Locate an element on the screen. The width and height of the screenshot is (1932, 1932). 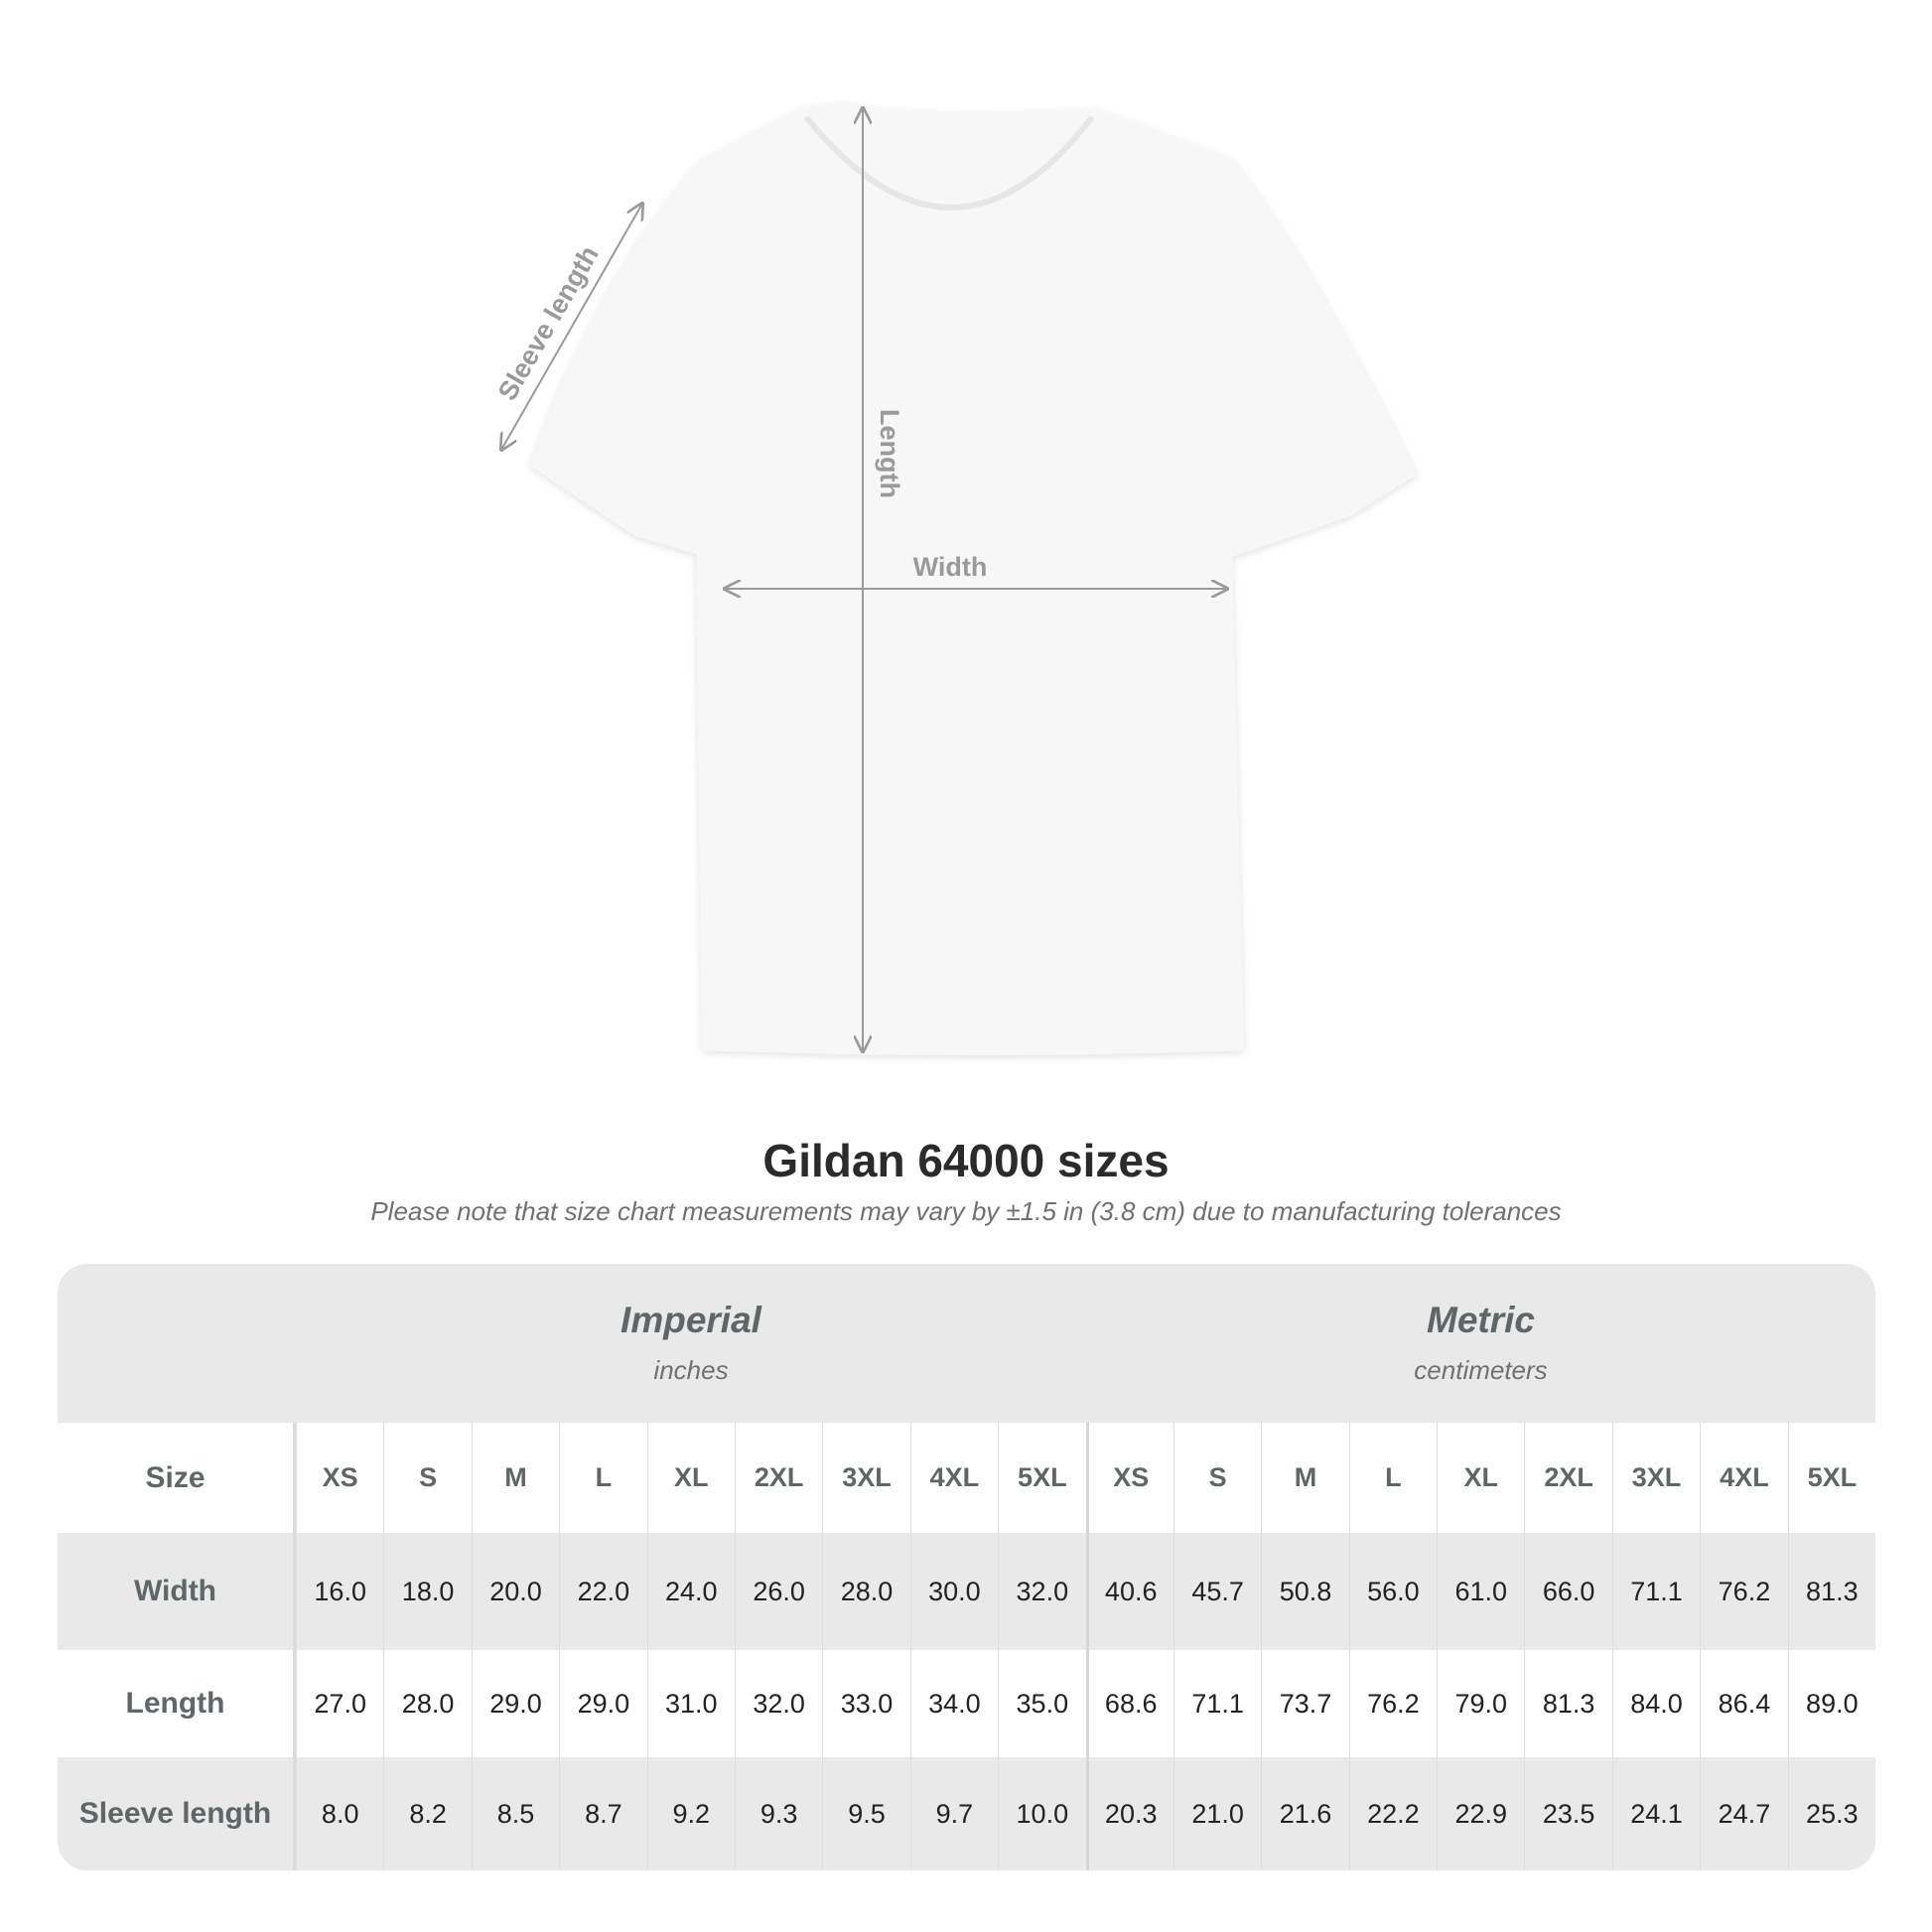
metric-title: Metric is located at coordinates (1481, 1320).